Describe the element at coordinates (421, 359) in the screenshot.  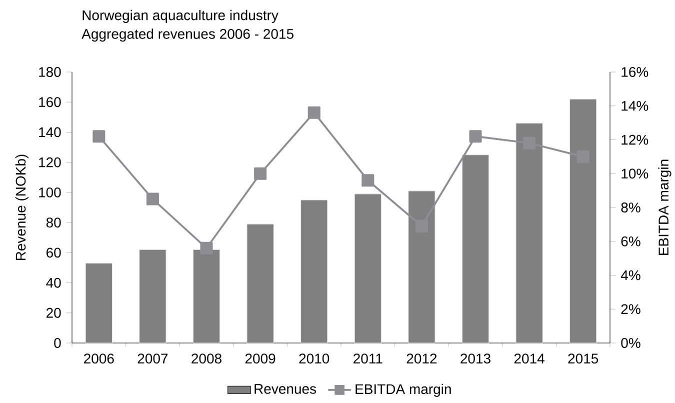
I see `x-tick-label: 2012` at that location.